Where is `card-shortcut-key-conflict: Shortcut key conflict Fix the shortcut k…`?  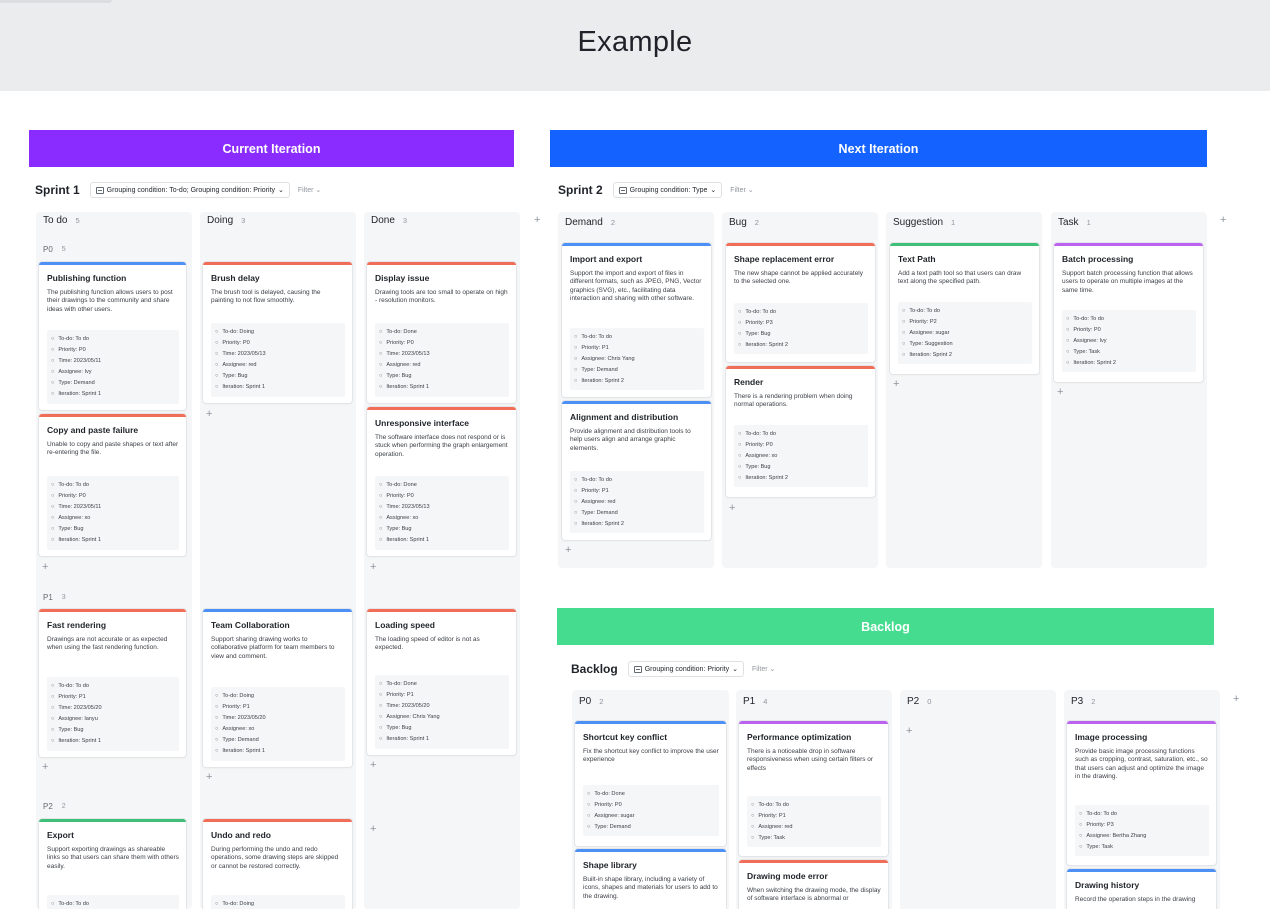
card-shortcut-key-conflict: Shortcut key conflict Fix the shortcut k… is located at coordinates (650, 783).